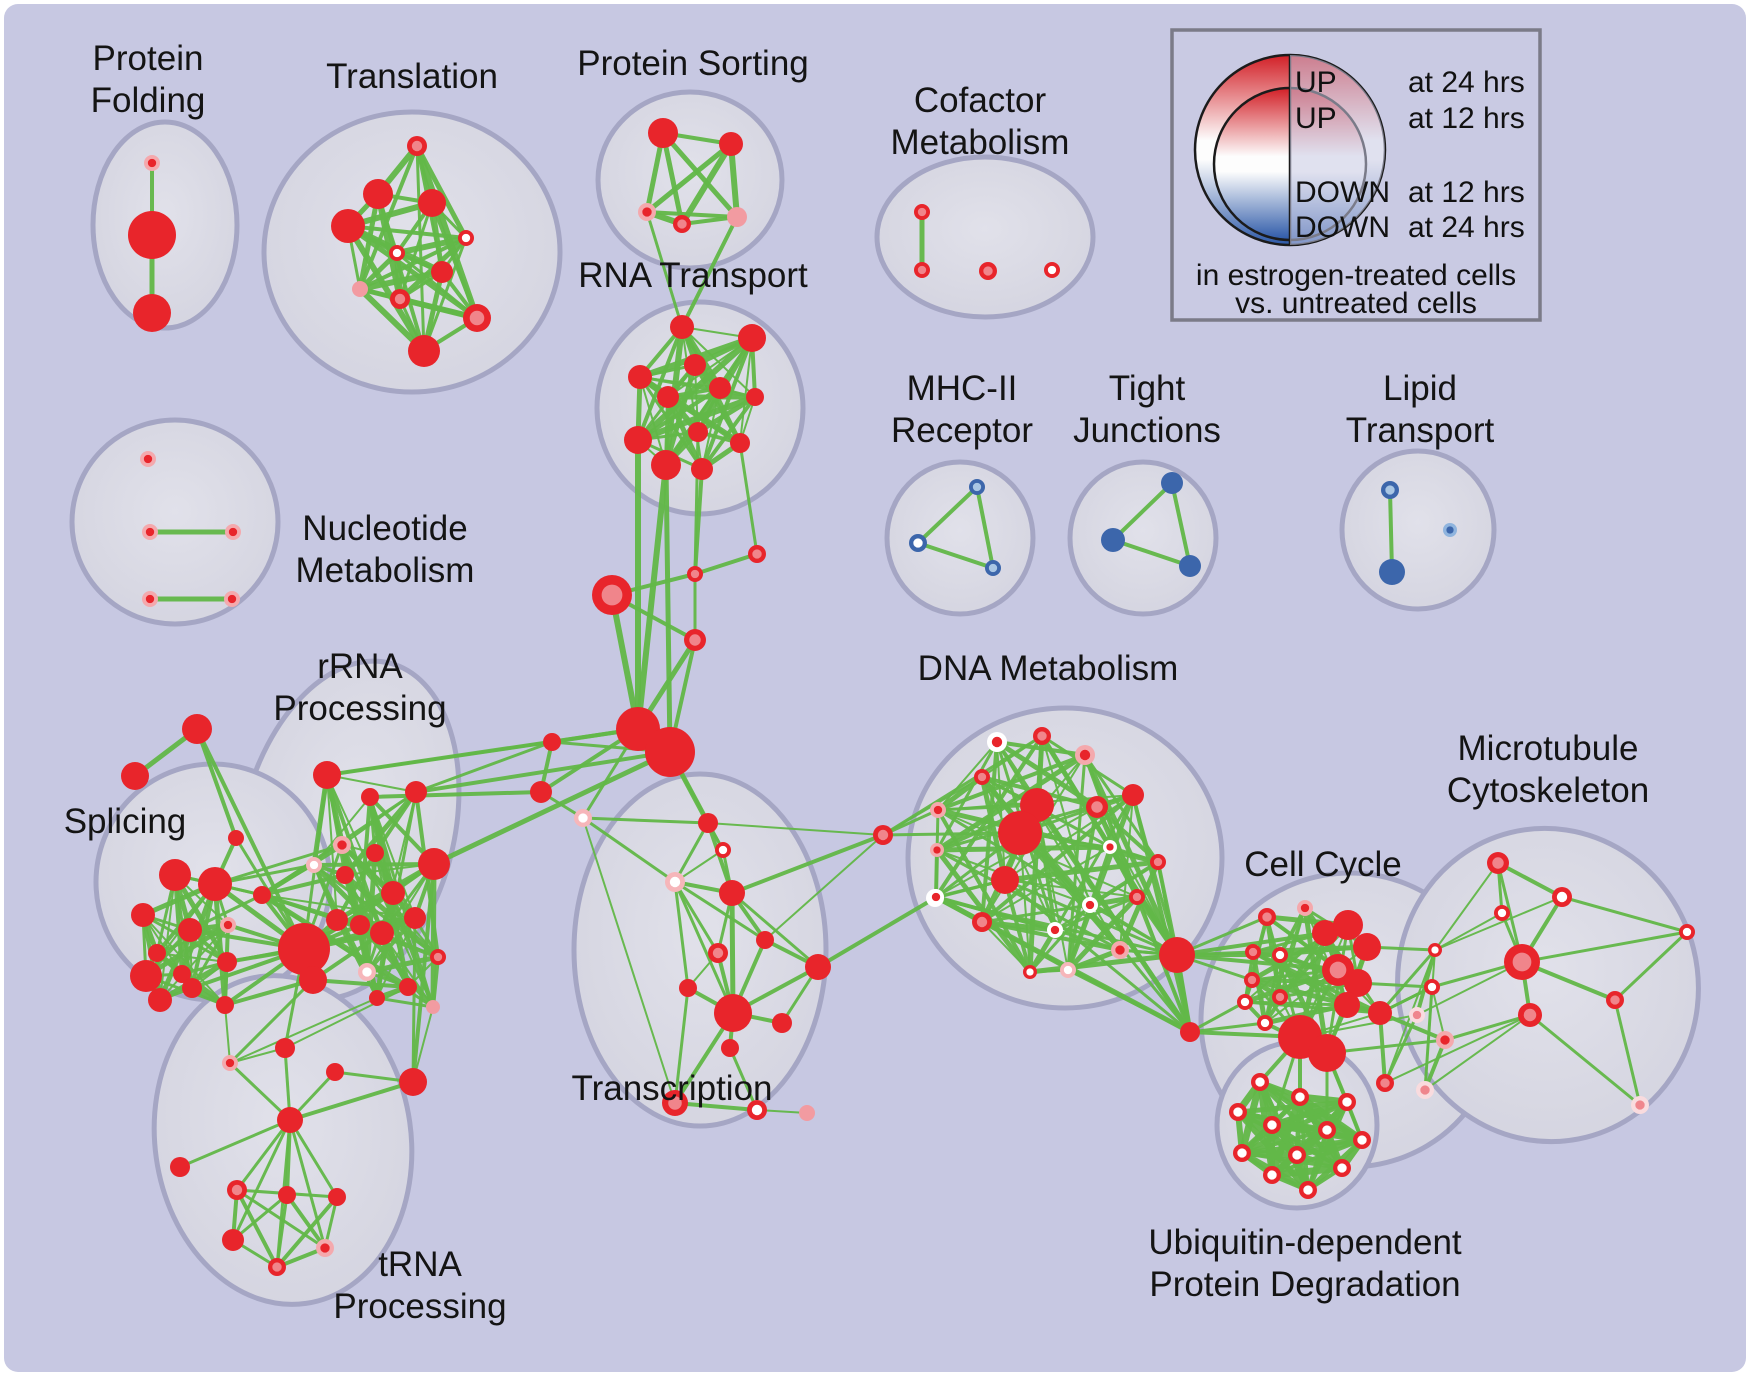  What do you see at coordinates (693, 275) in the screenshot?
I see `cluster-label: RNA Transport` at bounding box center [693, 275].